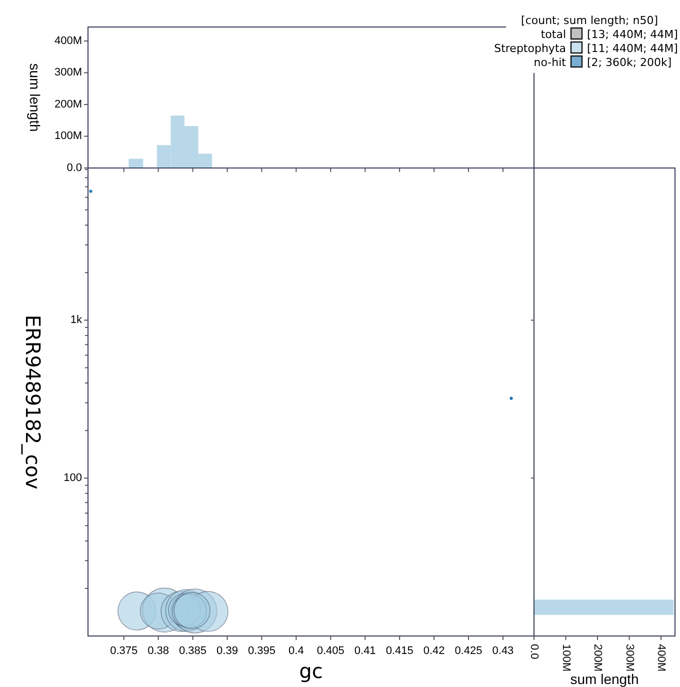  What do you see at coordinates (550, 62) in the screenshot?
I see `legend-label: no-hit` at bounding box center [550, 62].